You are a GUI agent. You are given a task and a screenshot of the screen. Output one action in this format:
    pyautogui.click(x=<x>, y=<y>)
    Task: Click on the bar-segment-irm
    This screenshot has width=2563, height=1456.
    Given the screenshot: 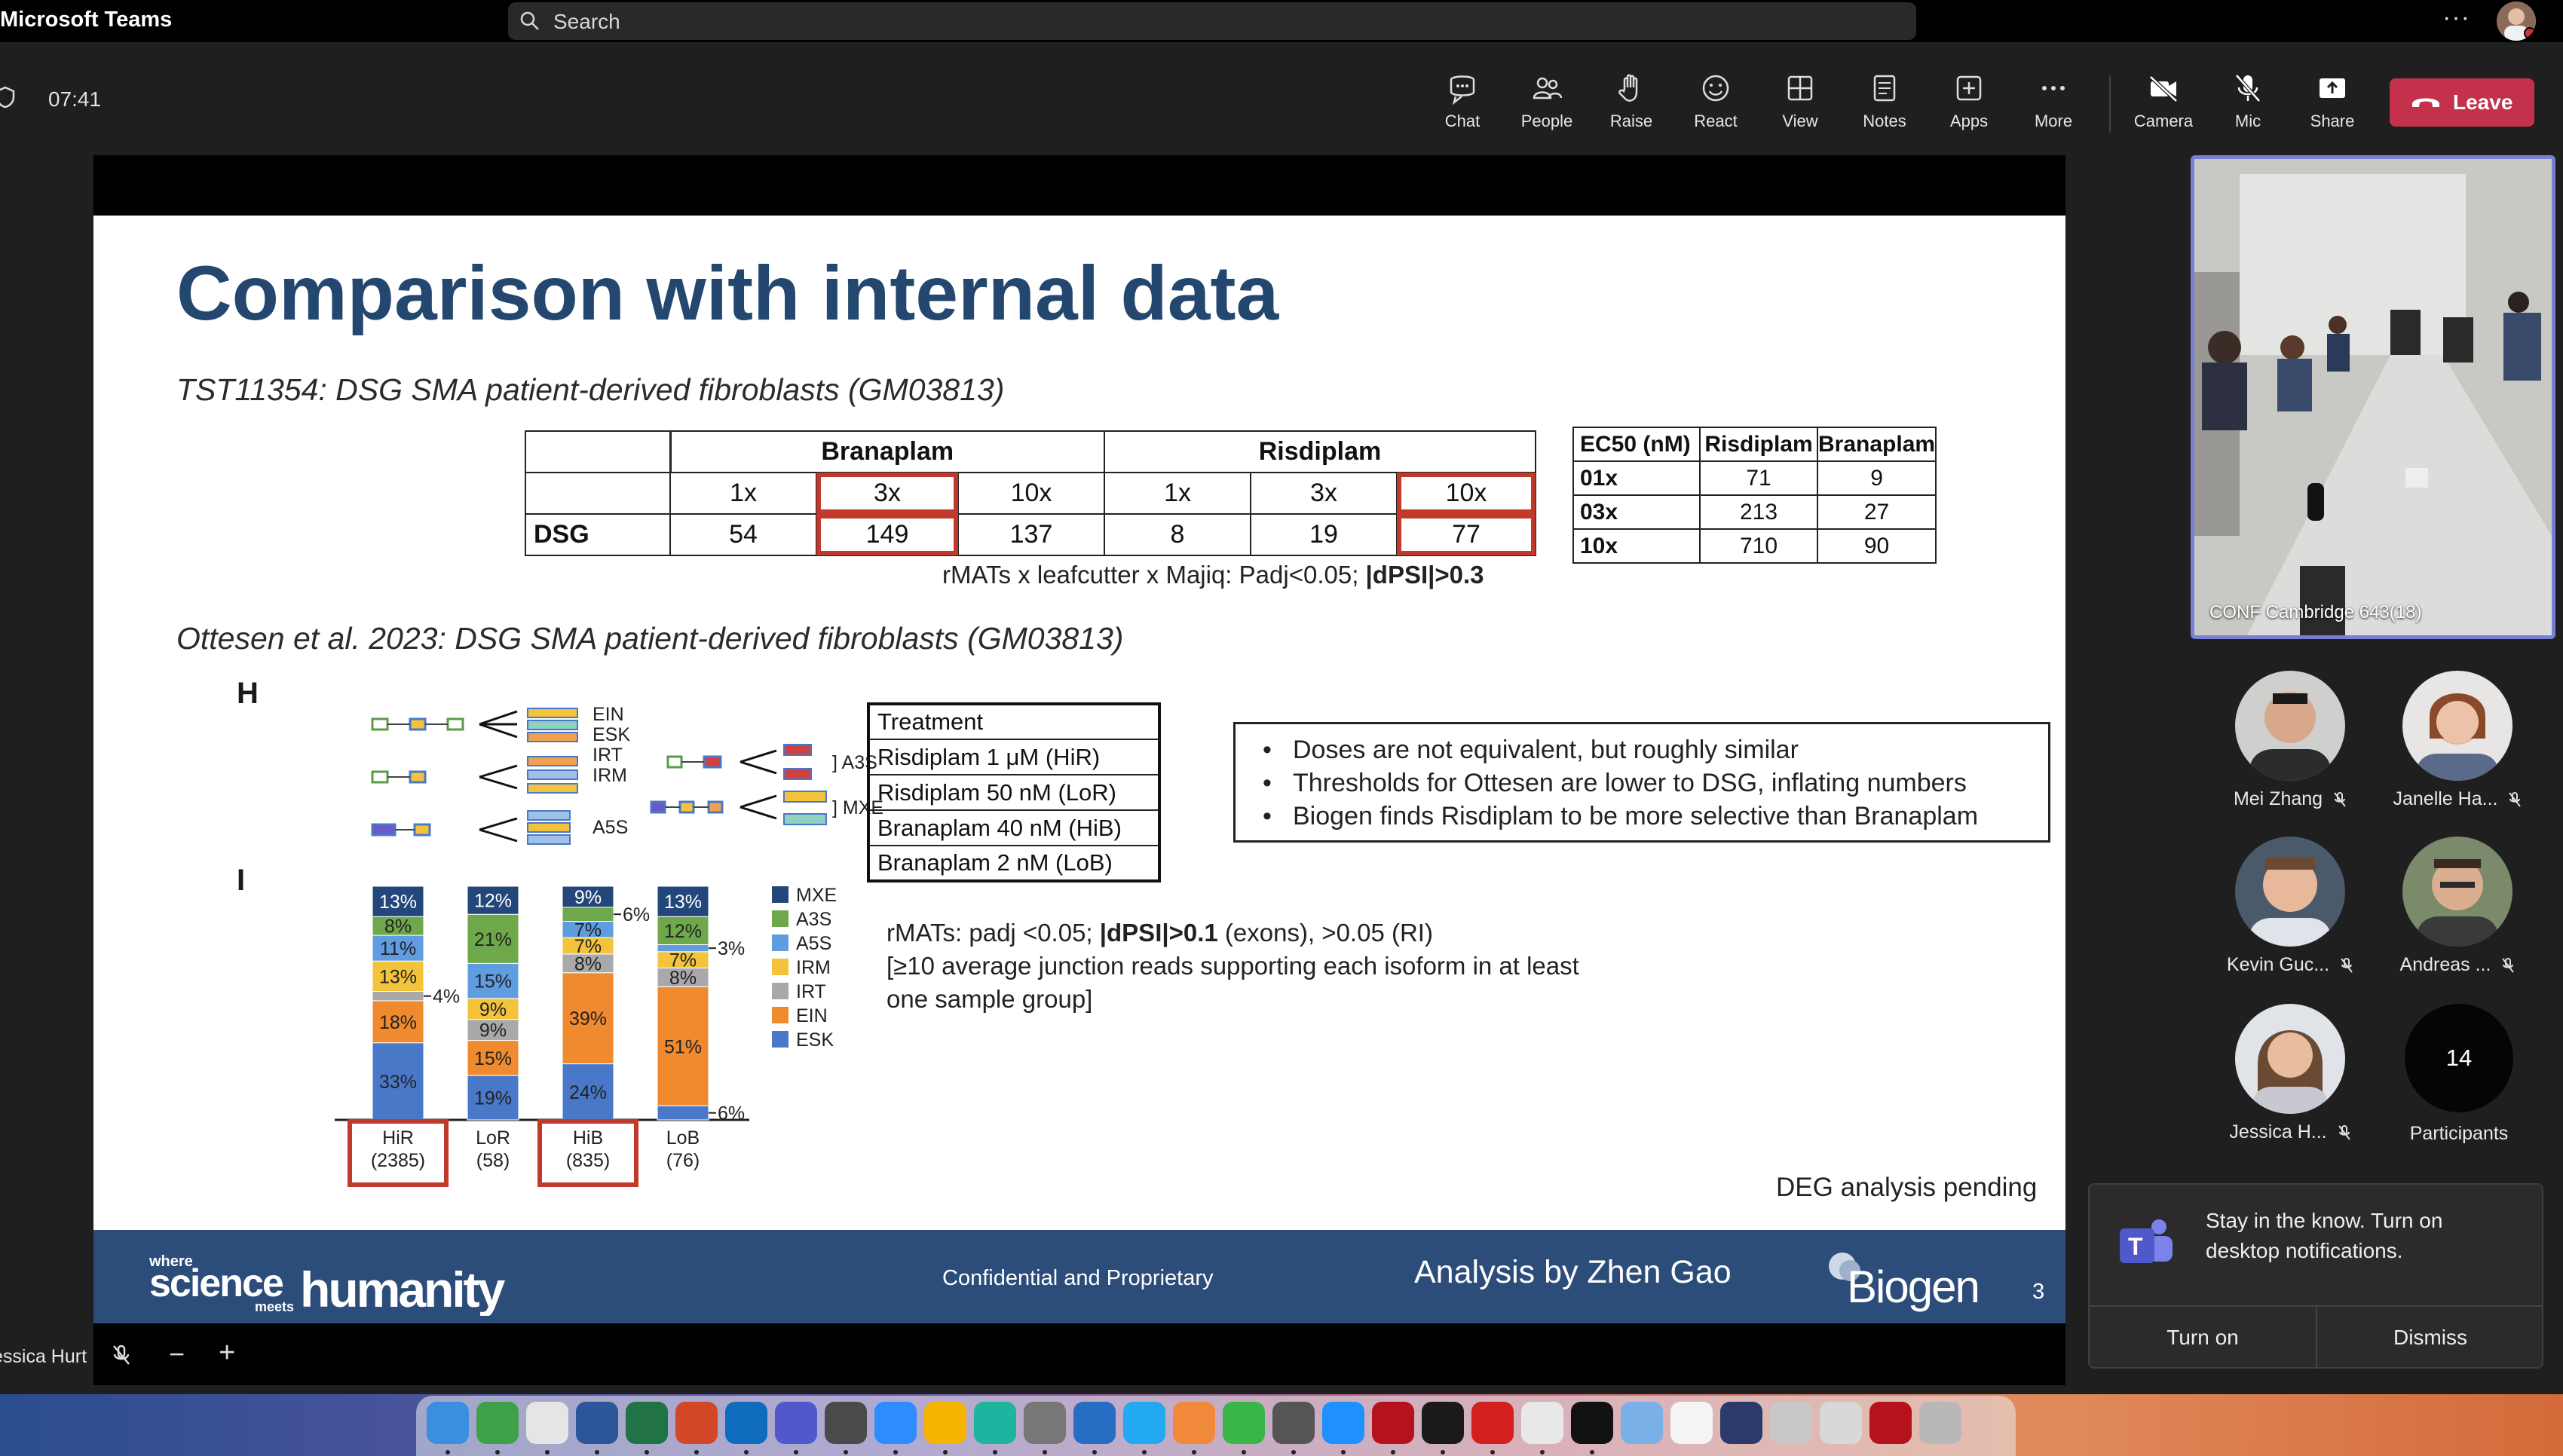 What is the action you would take?
    pyautogui.click(x=493, y=1009)
    